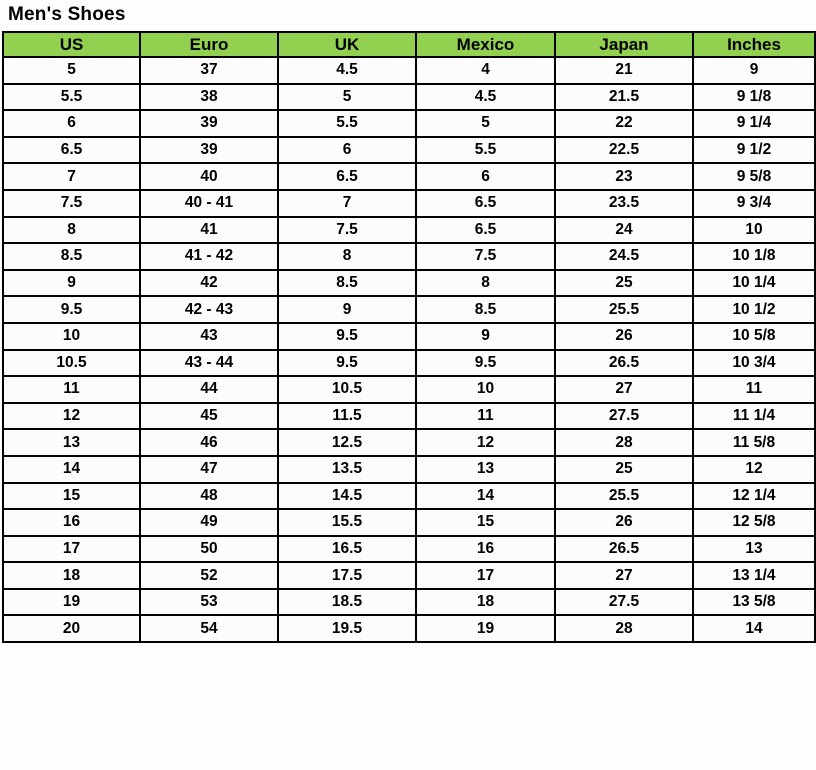  I want to click on size-cell: 4.5, so click(347, 70).